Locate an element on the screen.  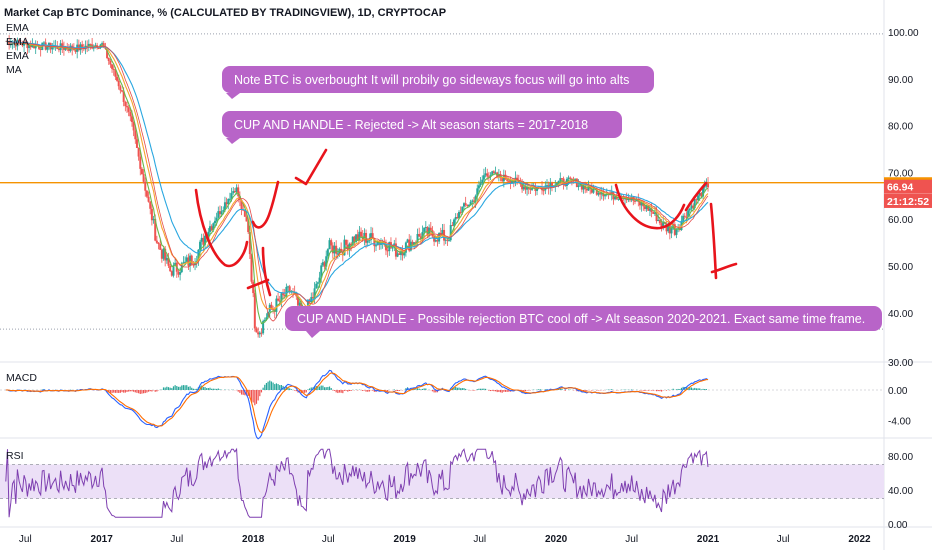
indicator-label-ma: MA is located at coordinates (14, 70).